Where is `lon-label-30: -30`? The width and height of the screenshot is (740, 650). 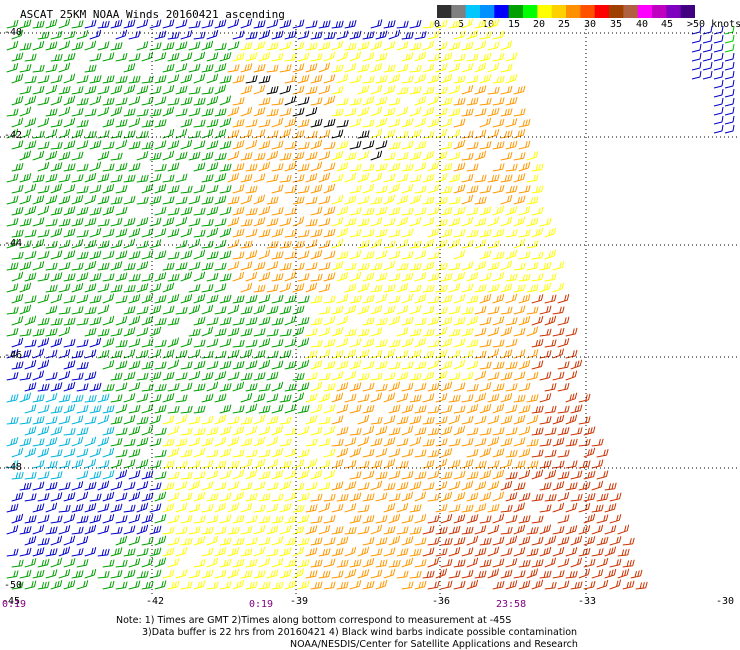
lon-label-30: -30 is located at coordinates (725, 601).